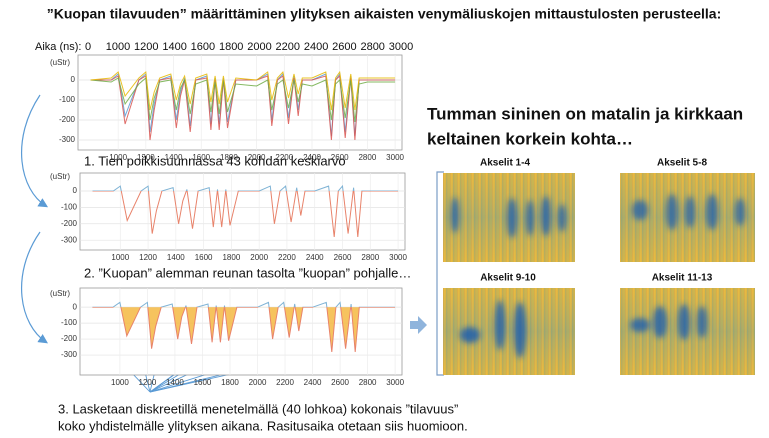 The image size is (769, 438). Describe the element at coordinates (418, 325) in the screenshot. I see `arrow` at that location.